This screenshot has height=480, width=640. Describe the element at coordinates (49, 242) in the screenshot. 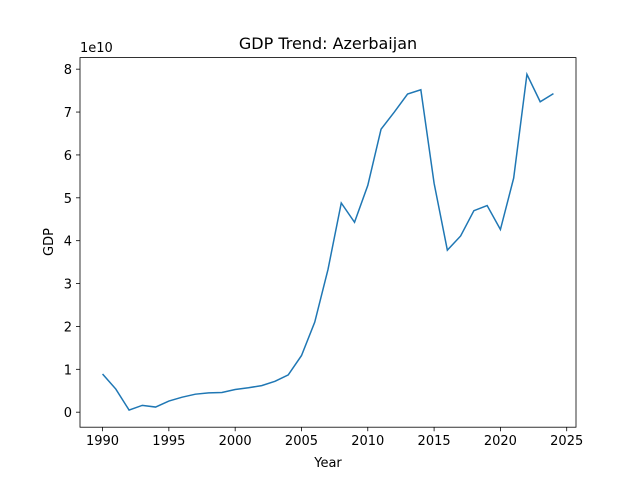

I see `y-axis-label: GDP` at that location.